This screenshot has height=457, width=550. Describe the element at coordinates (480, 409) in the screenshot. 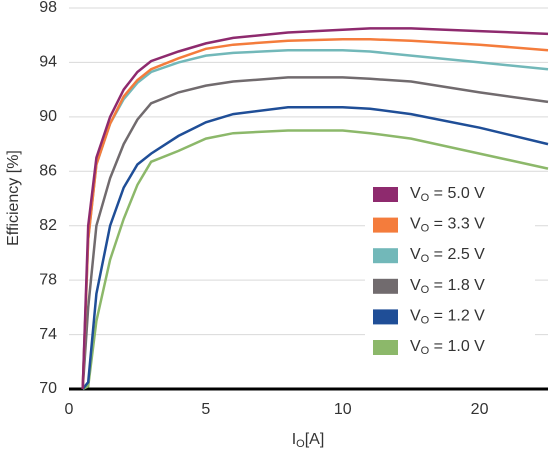

I see `x-tick-label: 20` at that location.